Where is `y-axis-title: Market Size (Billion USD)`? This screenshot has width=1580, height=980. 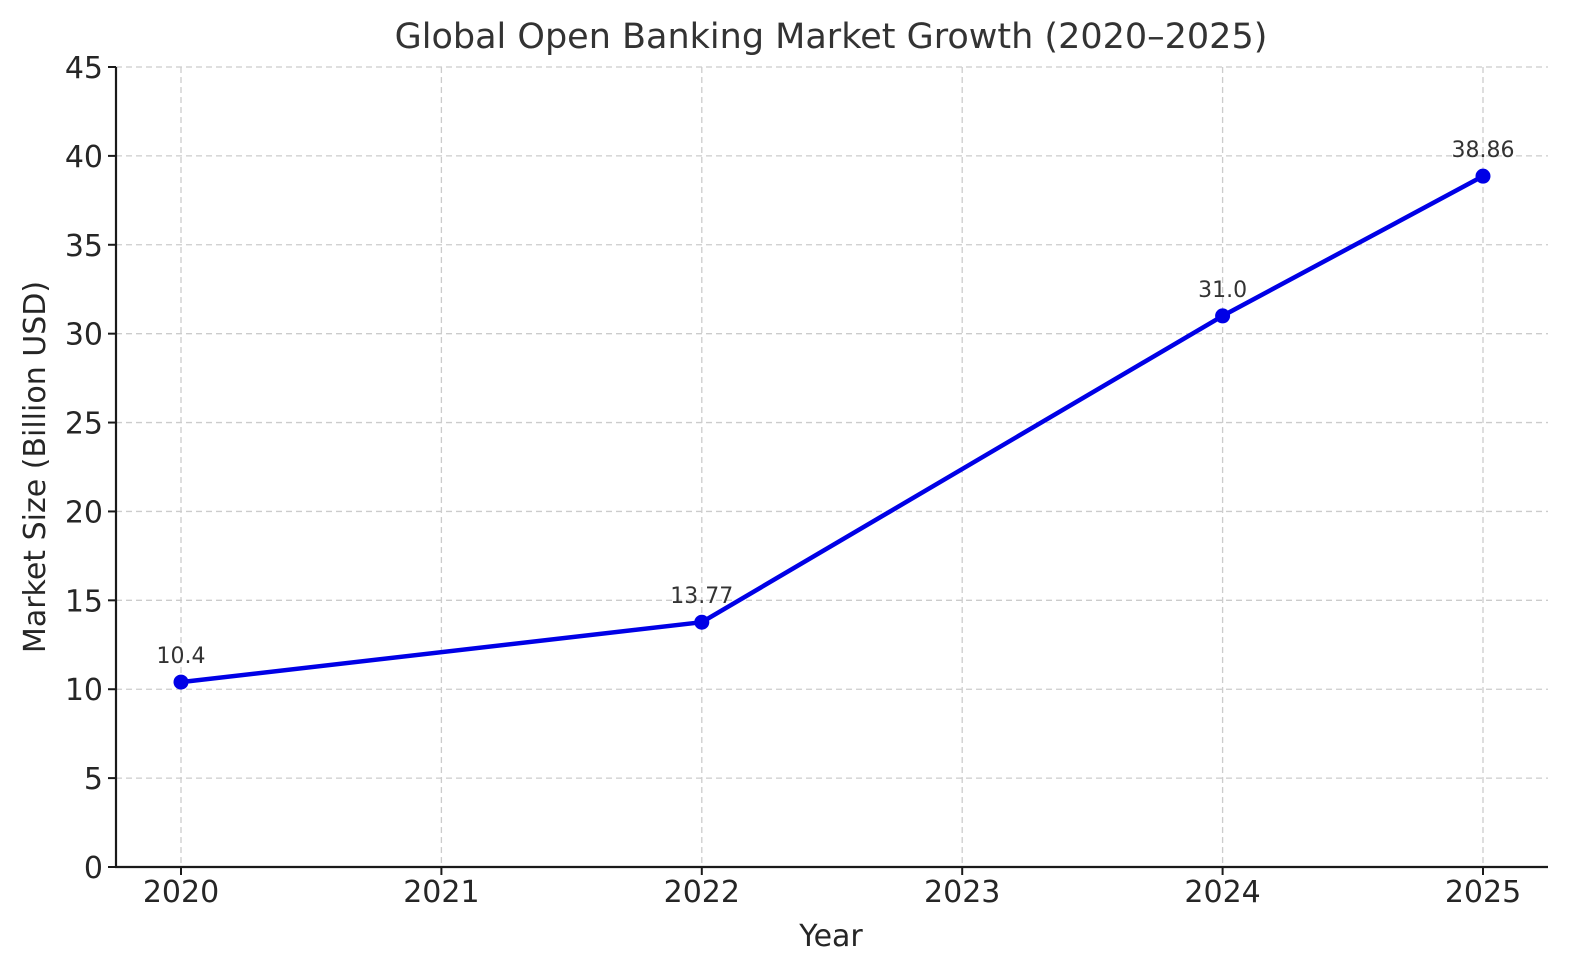
y-axis-title: Market Size (Billion USD) is located at coordinates (35, 467).